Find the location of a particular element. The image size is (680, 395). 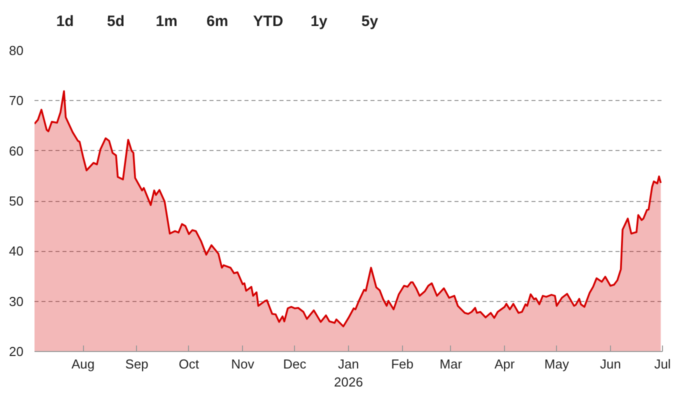

x-tick-label: Nov is located at coordinates (243, 364).